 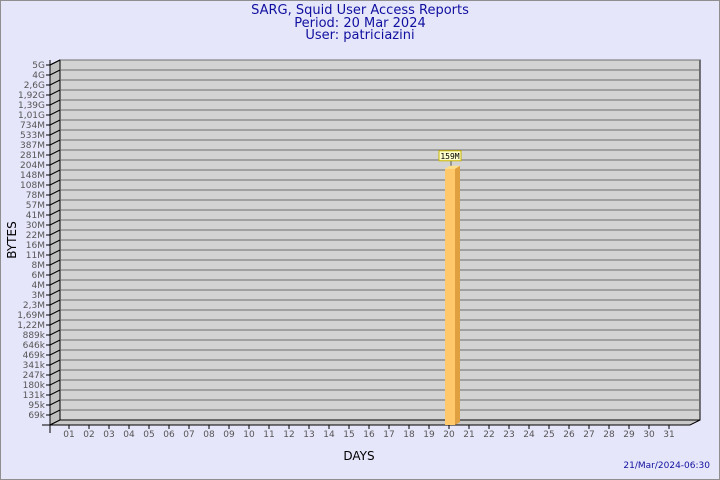 What do you see at coordinates (629, 435) in the screenshot?
I see `x-tick-label: 29` at bounding box center [629, 435].